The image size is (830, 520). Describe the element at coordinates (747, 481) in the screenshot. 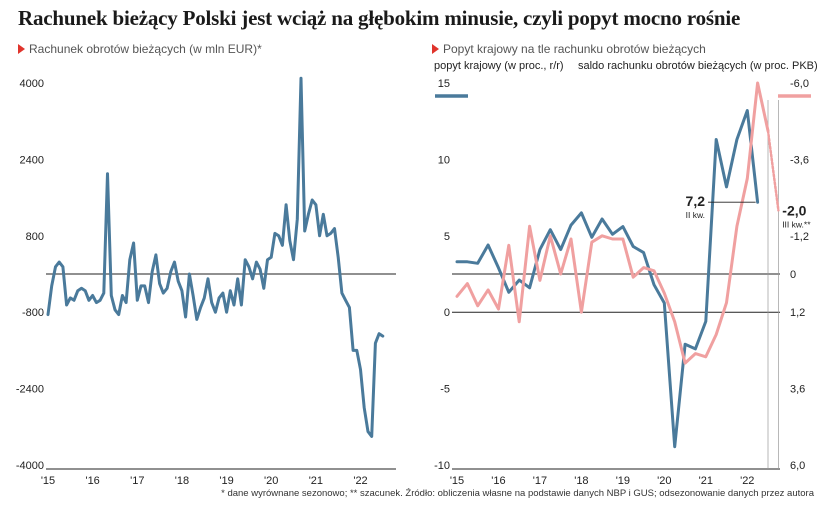

I see `right-x-tick-label: '22` at that location.